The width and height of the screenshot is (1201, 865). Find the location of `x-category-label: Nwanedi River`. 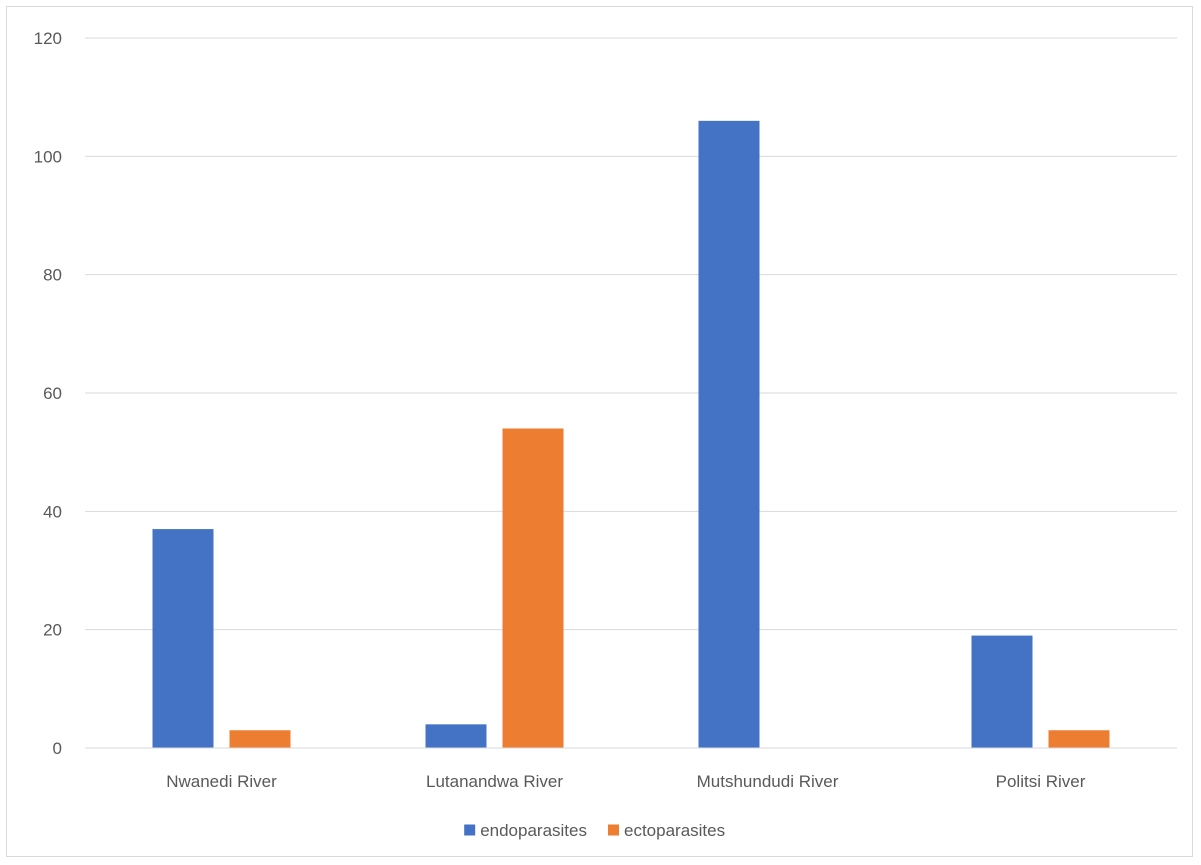

x-category-label: Nwanedi River is located at coordinates (221, 781).